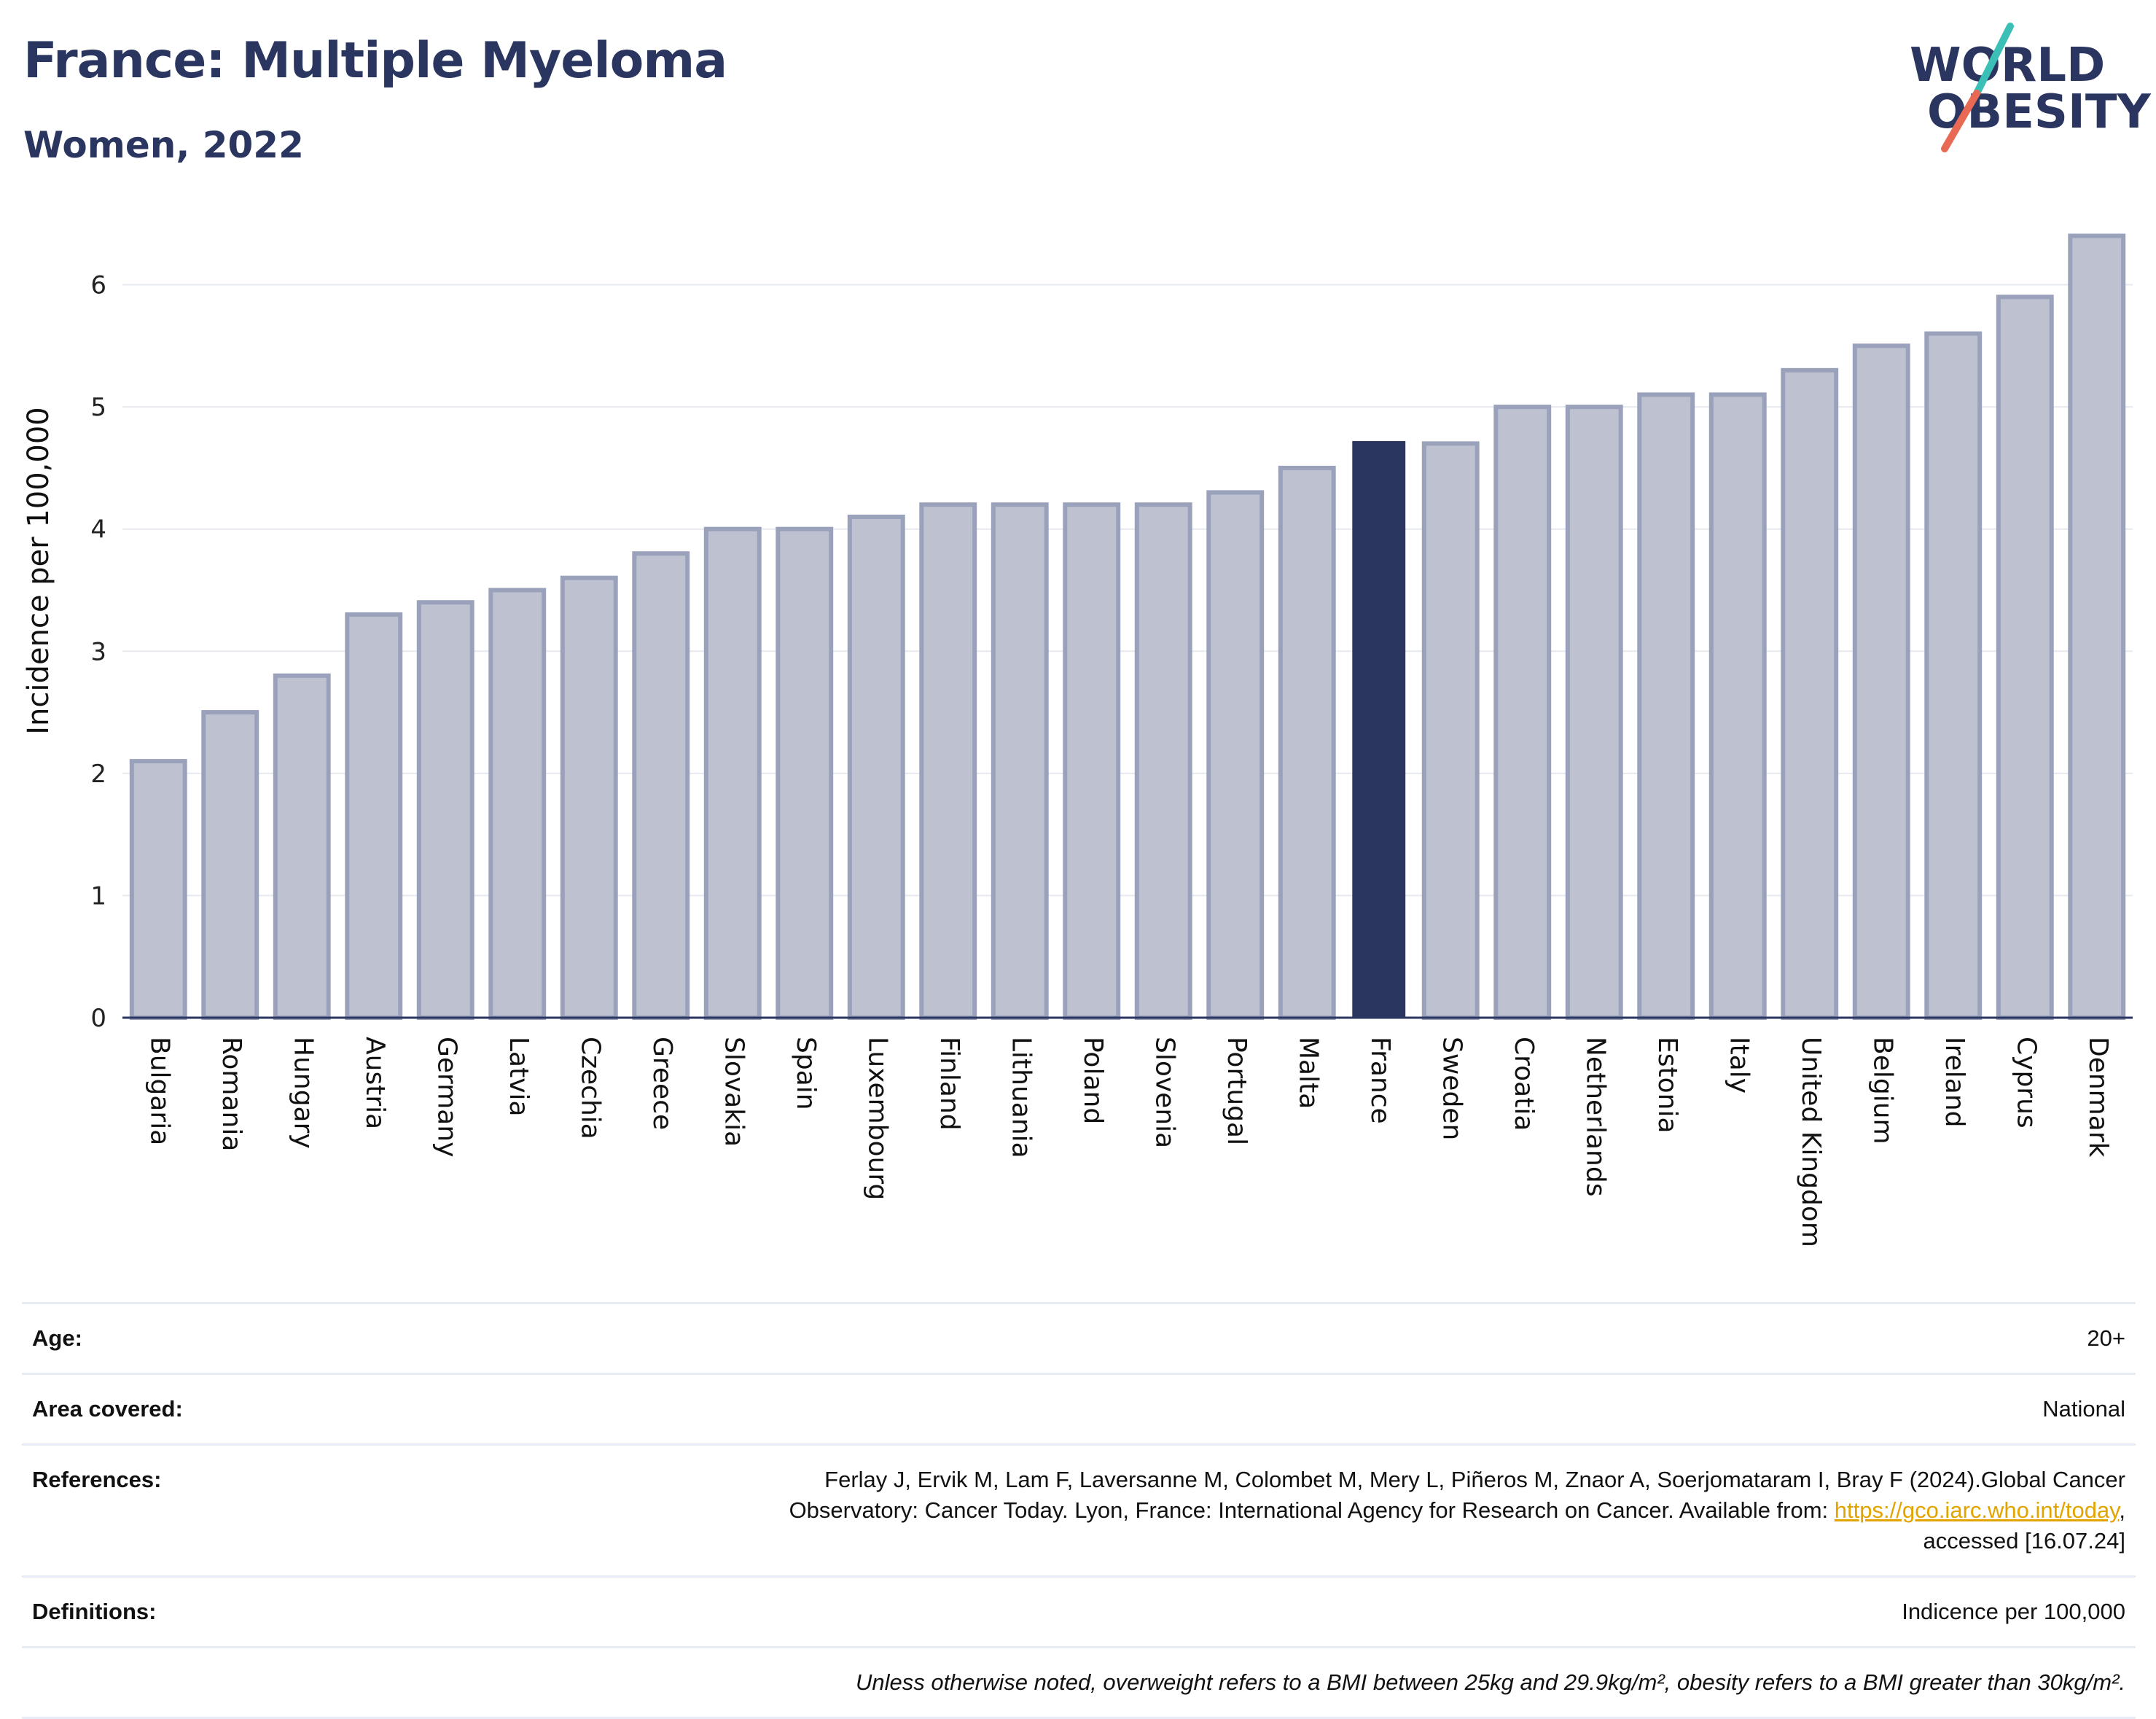 Image resolution: width=2156 pixels, height=1719 pixels. What do you see at coordinates (2122, 1510) in the screenshot?
I see `references-text-3: ,` at bounding box center [2122, 1510].